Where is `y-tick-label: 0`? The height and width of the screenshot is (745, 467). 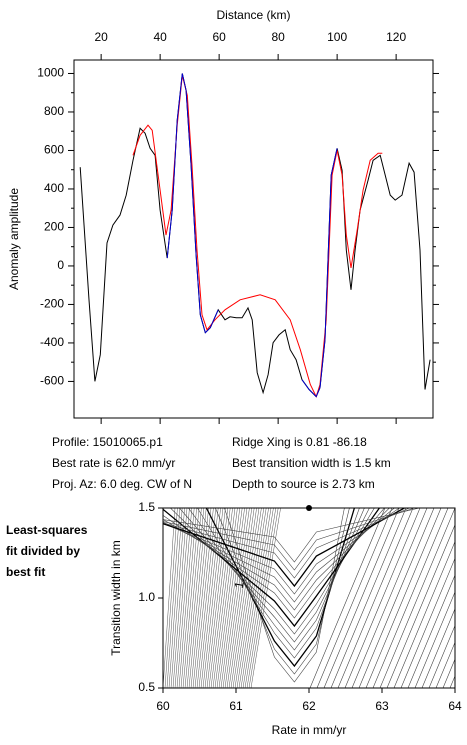 y-tick-label: 0 is located at coordinates (60, 265).